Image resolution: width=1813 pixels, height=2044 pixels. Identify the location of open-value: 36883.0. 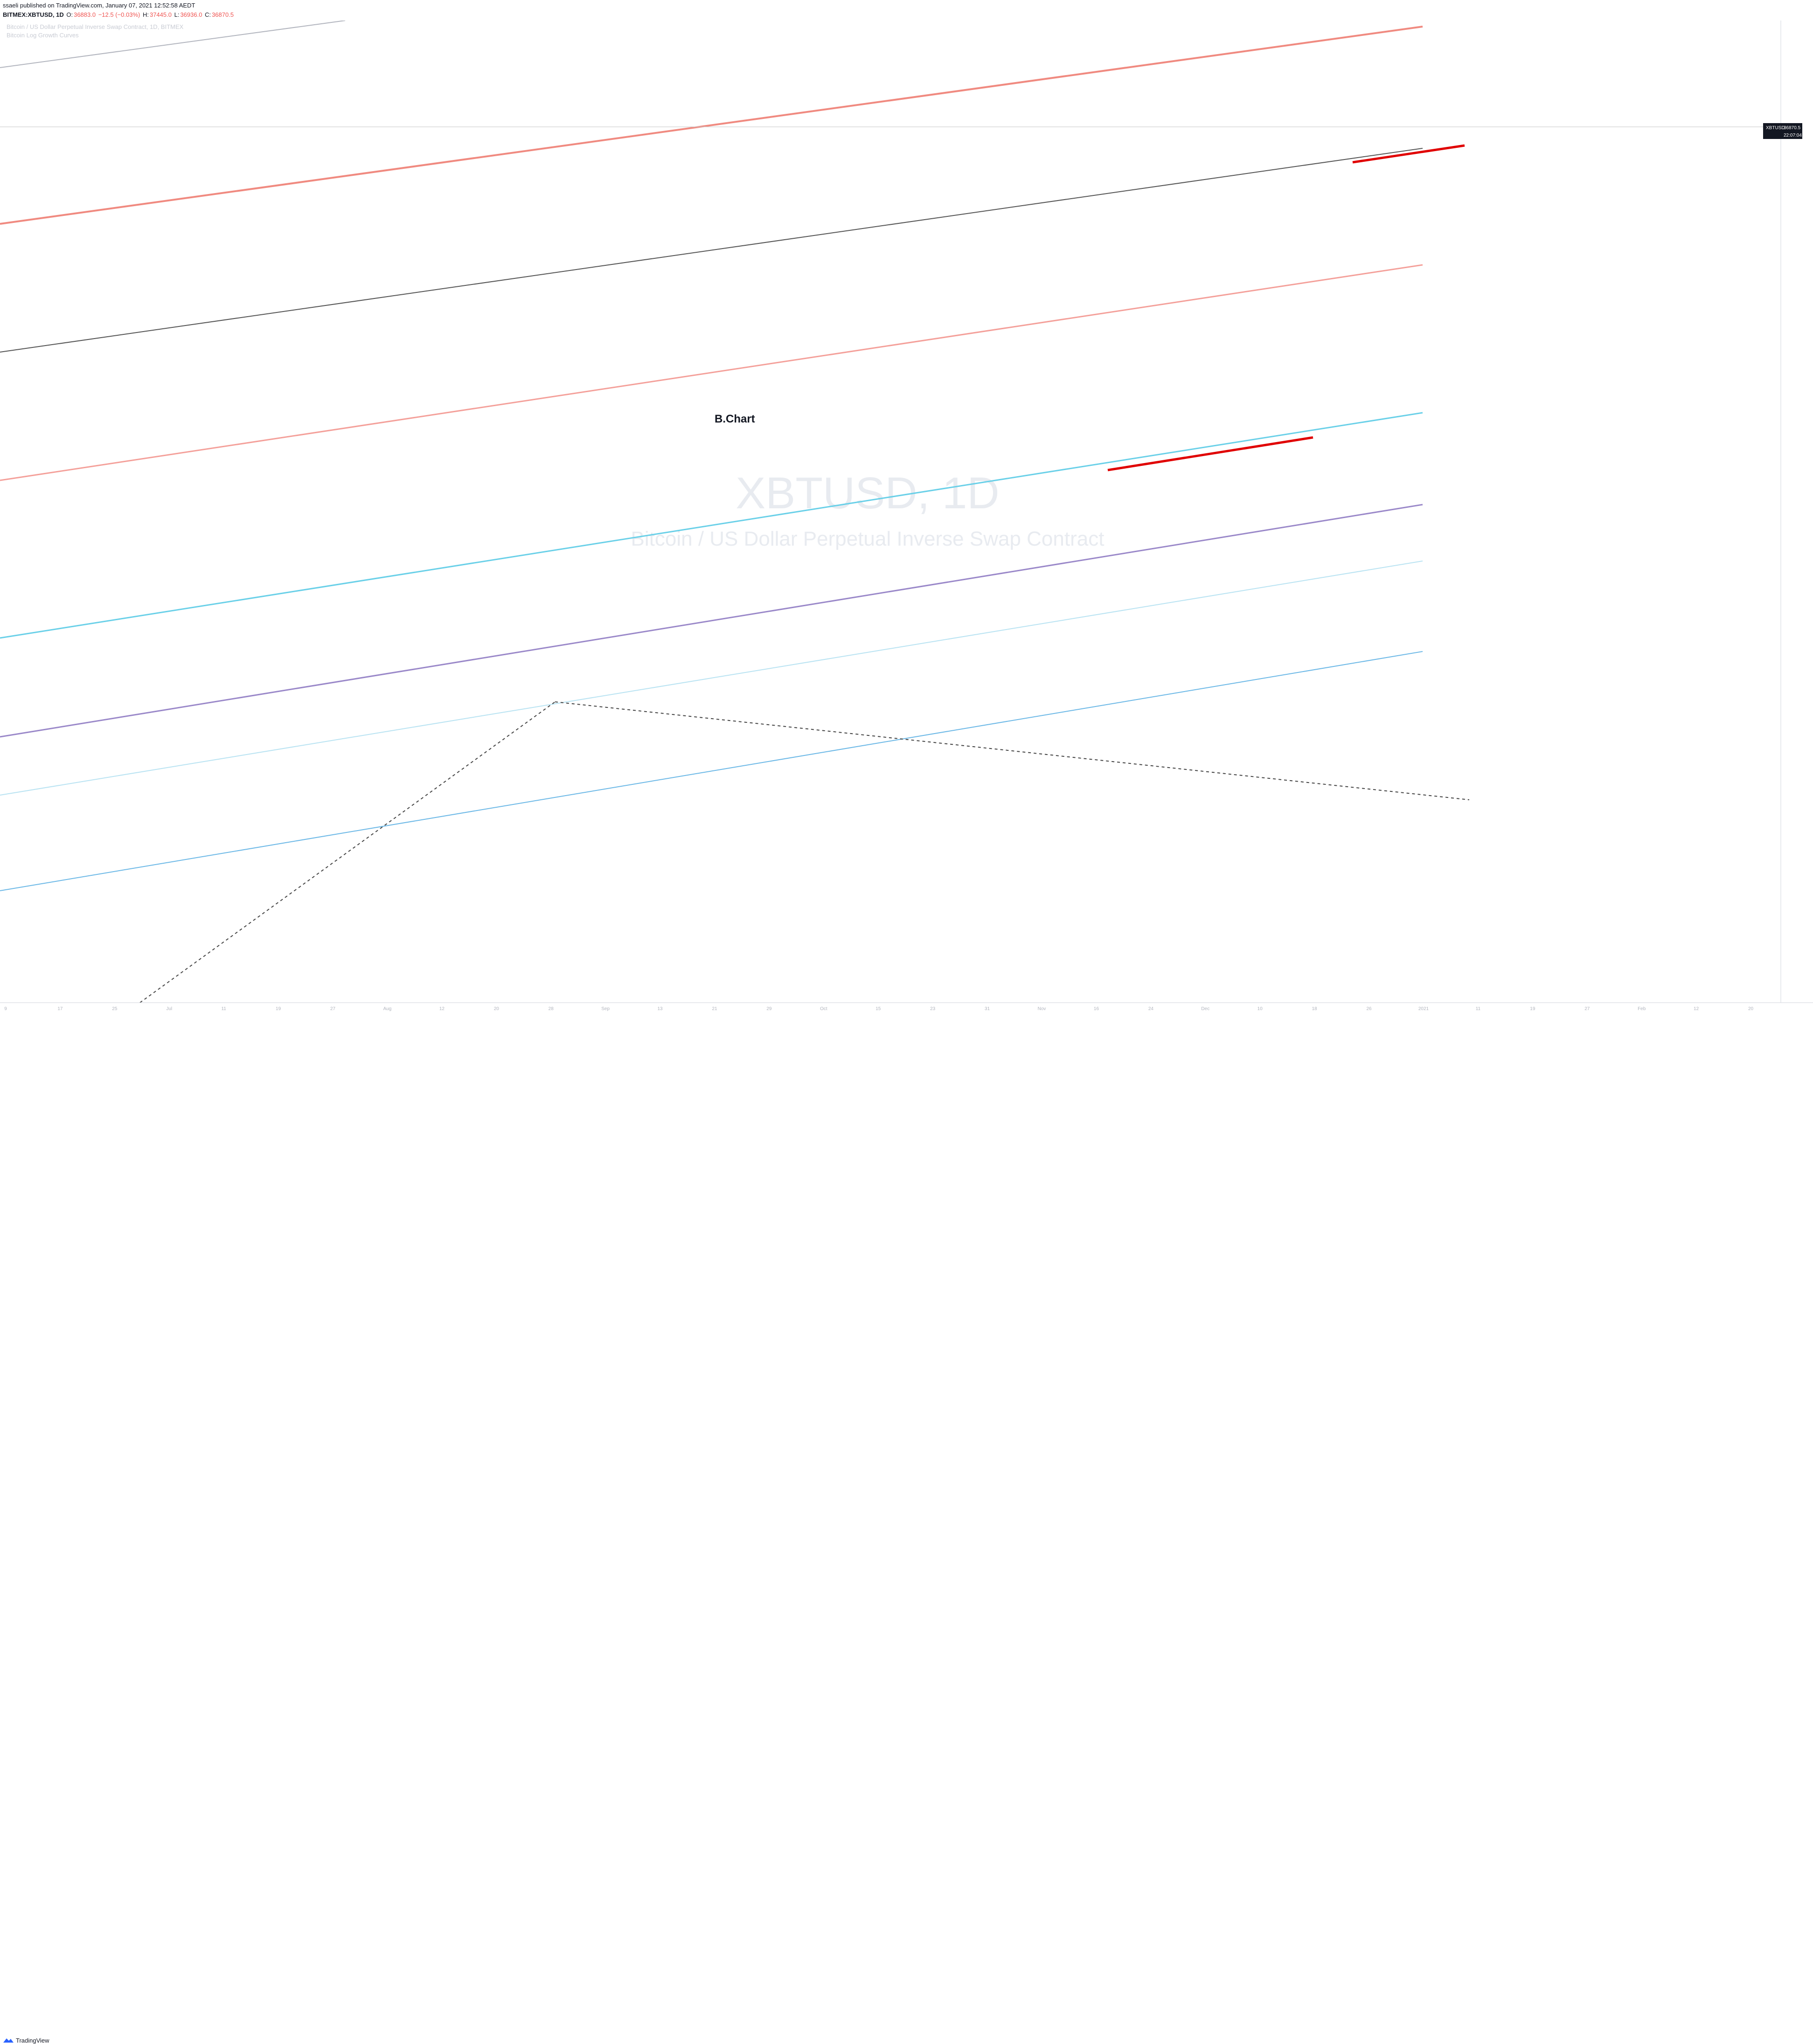
(85, 14).